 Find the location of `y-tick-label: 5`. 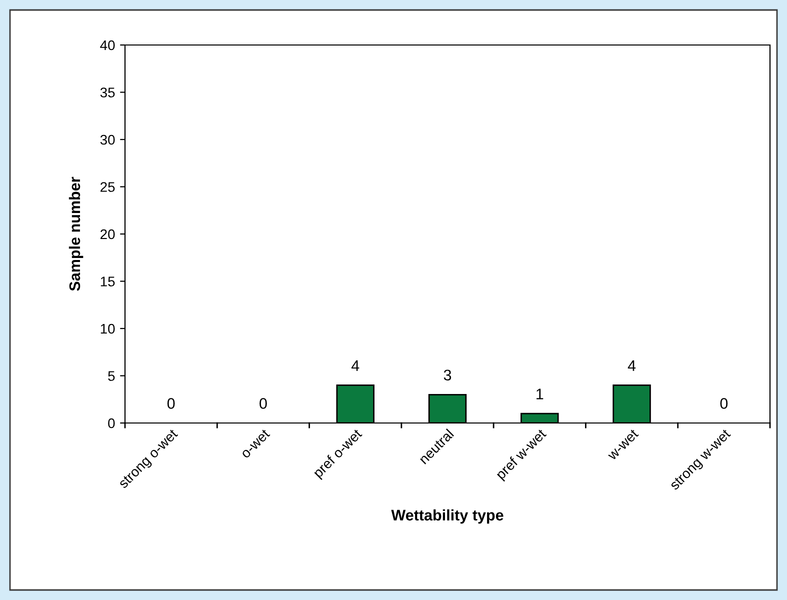

y-tick-label: 5 is located at coordinates (111, 376).